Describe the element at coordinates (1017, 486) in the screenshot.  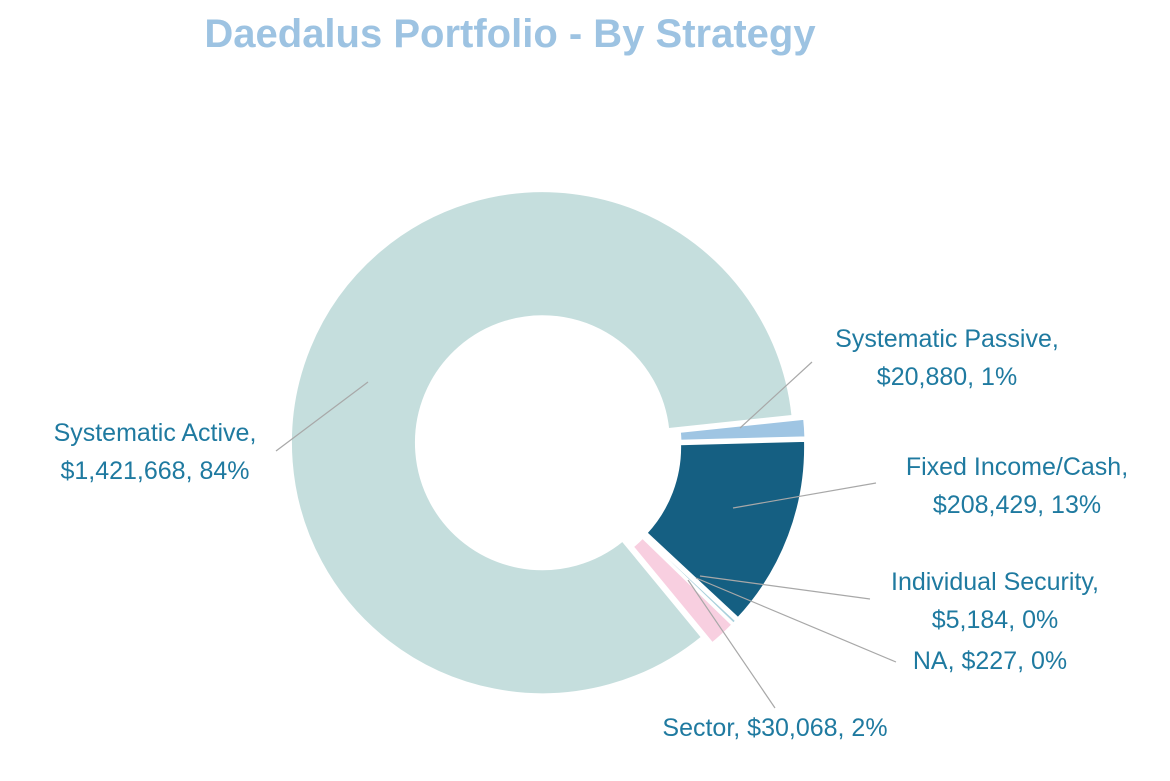
I see `data-label: Fixed Income/Cash, $208,429, 13%` at that location.